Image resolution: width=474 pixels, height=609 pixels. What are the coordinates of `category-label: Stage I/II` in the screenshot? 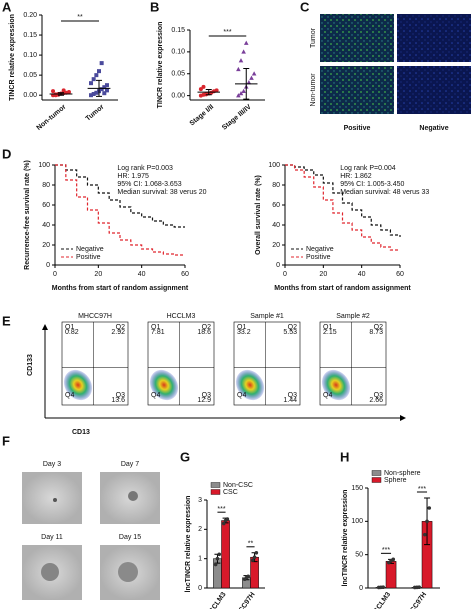 It's located at (202, 116).